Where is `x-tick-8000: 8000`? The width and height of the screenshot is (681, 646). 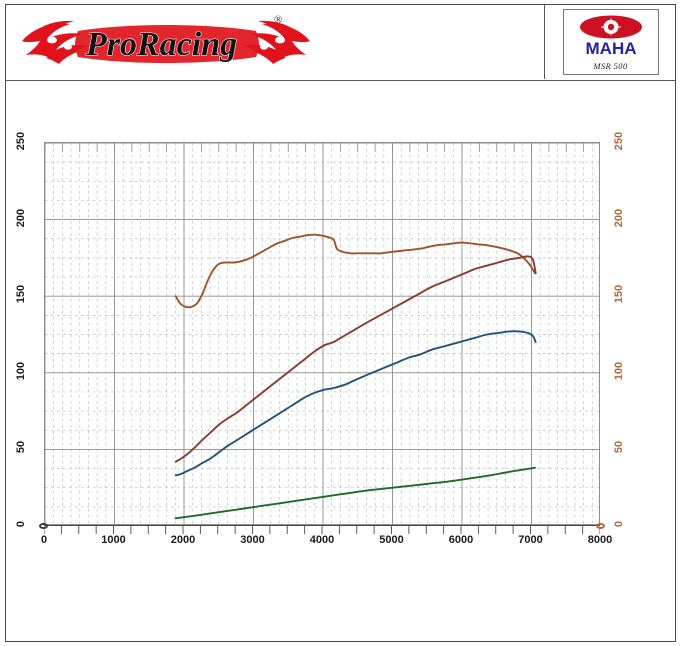
x-tick-8000: 8000 is located at coordinates (600, 540).